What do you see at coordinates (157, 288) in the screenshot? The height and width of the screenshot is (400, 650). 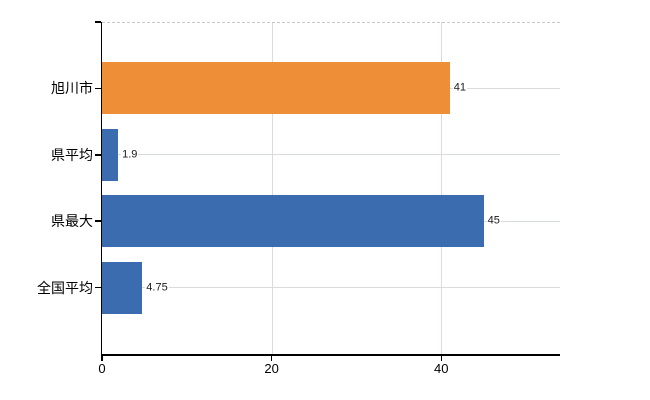 I see `bar-value-label: 4.75` at bounding box center [157, 288].